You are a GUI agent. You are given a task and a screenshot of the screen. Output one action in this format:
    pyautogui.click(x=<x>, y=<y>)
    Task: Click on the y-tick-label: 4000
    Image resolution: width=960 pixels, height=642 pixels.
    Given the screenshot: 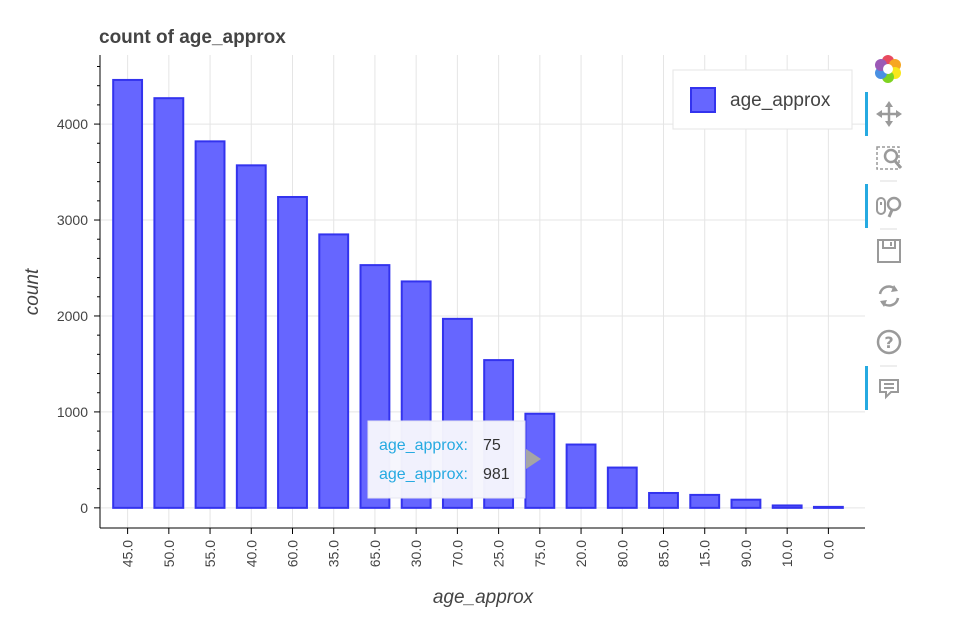 What is the action you would take?
    pyautogui.click(x=72, y=124)
    